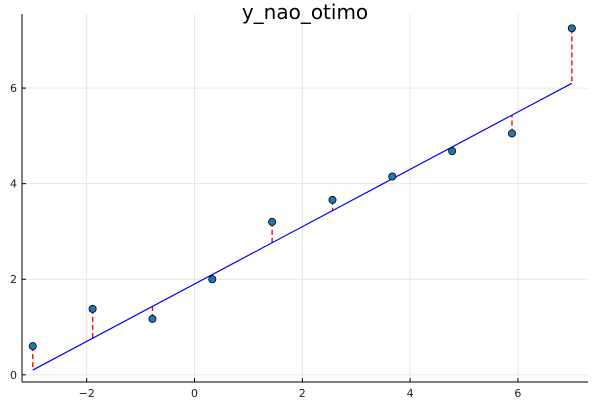 The height and width of the screenshot is (400, 600). I want to click on y-tick-label: 4, so click(13, 184).